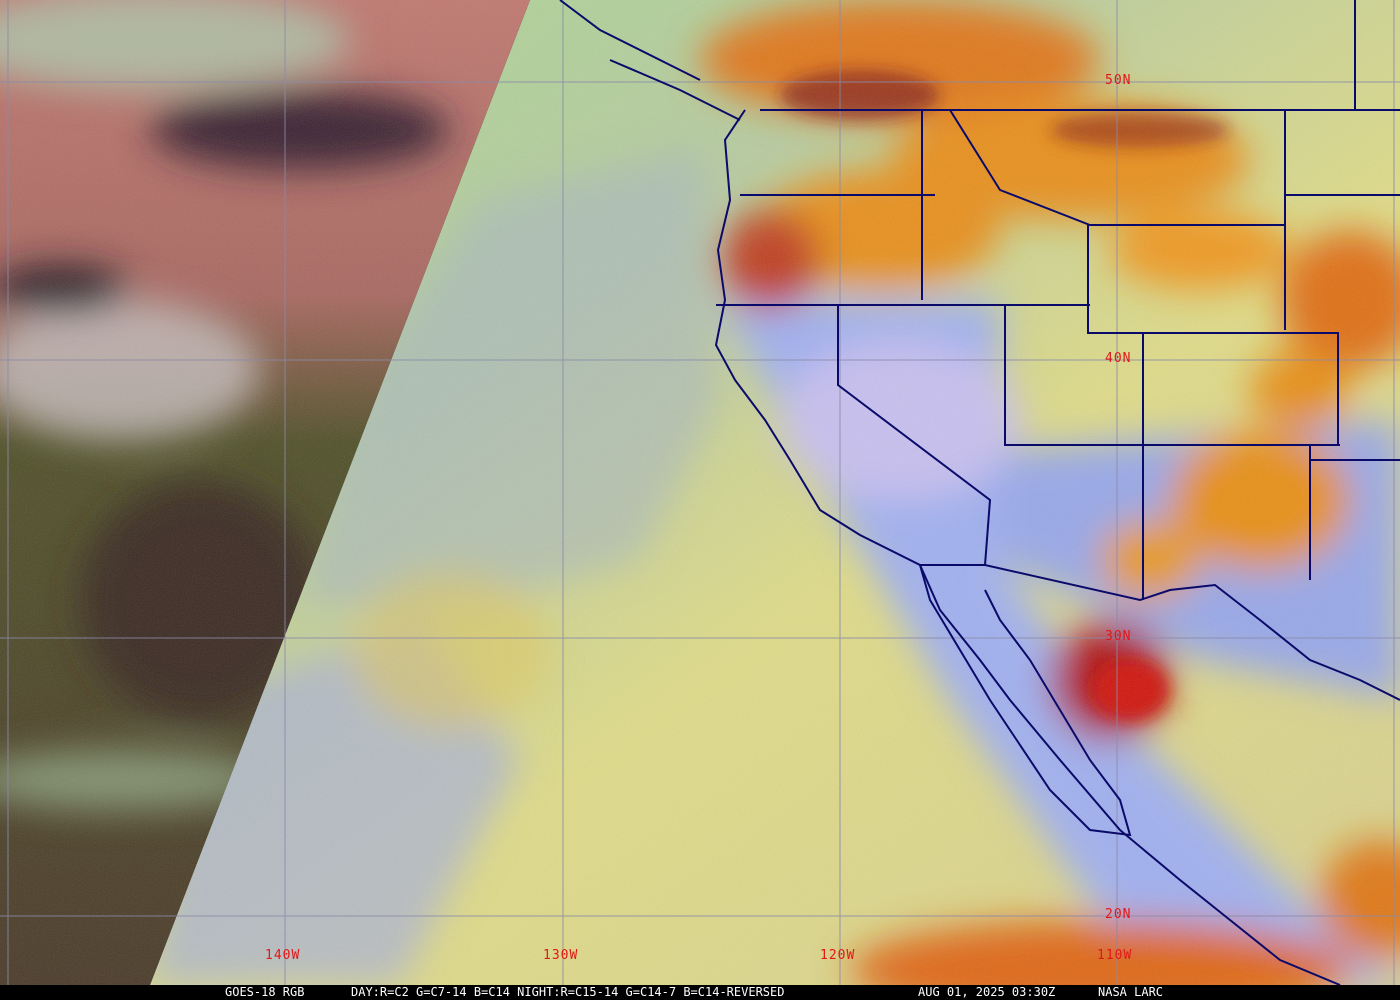  What do you see at coordinates (1131, 992) in the screenshot?
I see `credit: NASA LARC` at bounding box center [1131, 992].